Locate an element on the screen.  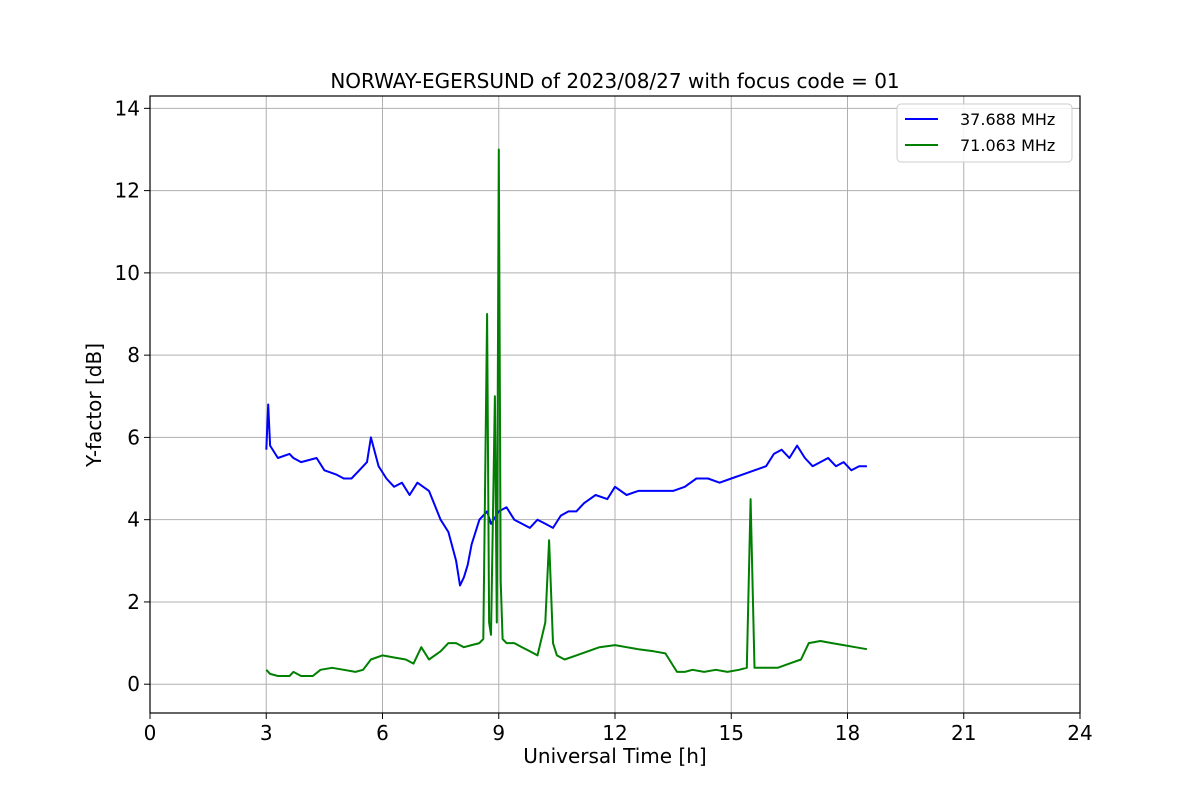
x-tick-label: 9 is located at coordinates (498, 733).